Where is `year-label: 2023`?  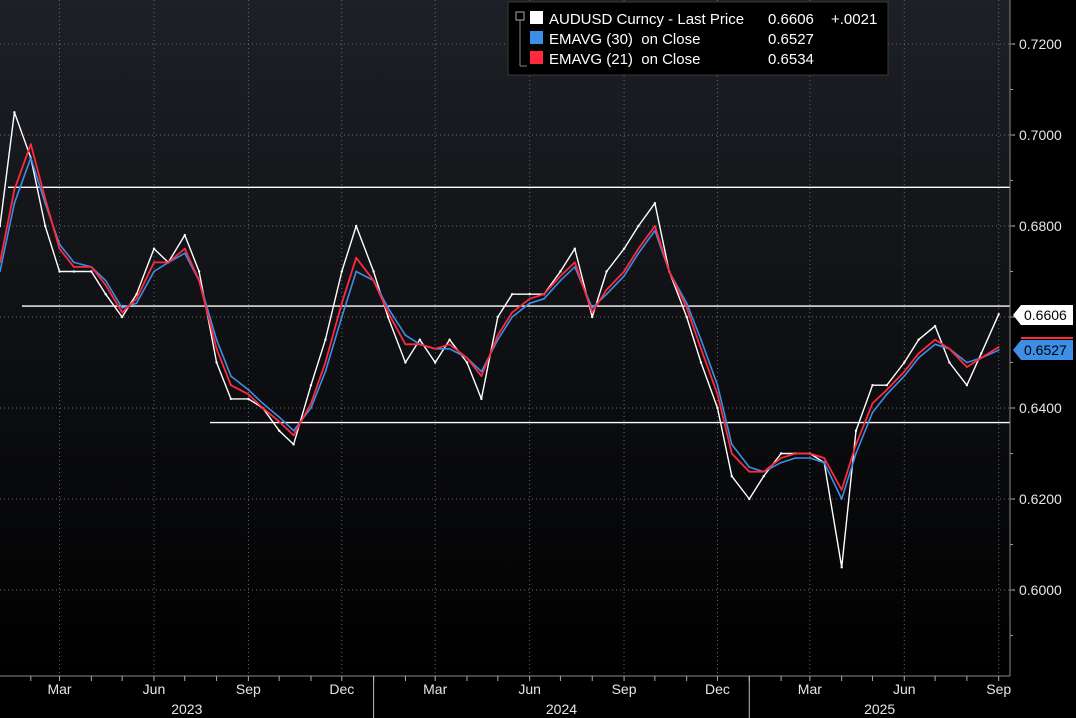 year-label: 2023 is located at coordinates (186, 709).